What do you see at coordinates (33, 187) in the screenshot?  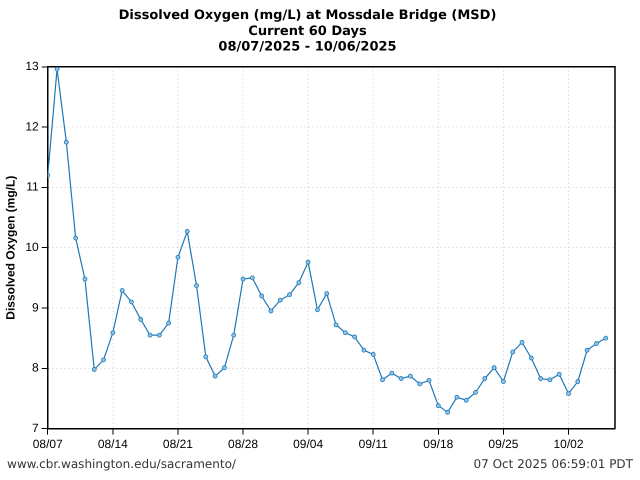 I see `y-tick-label: 11` at bounding box center [33, 187].